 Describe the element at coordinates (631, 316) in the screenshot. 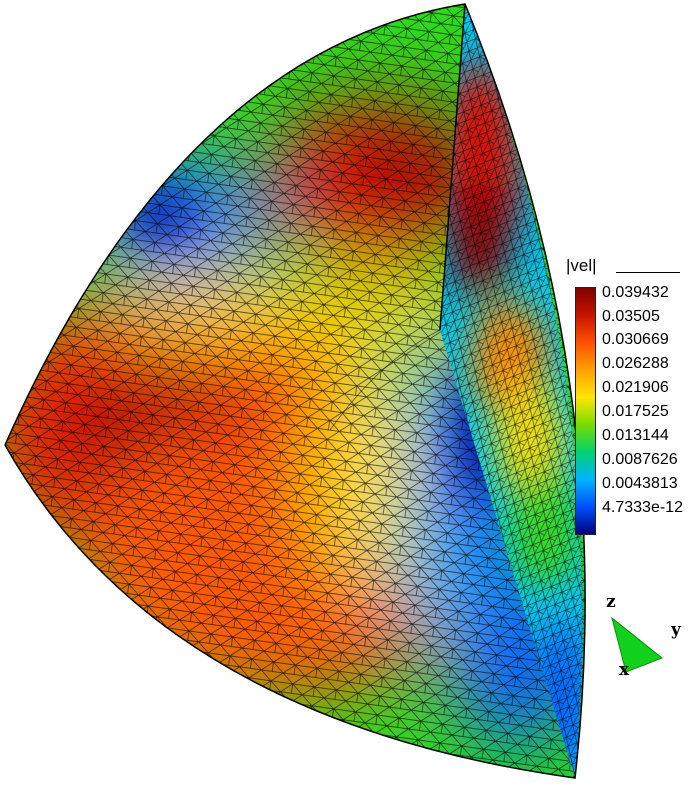

I see `colorbar-tick-label: 0.03505` at that location.